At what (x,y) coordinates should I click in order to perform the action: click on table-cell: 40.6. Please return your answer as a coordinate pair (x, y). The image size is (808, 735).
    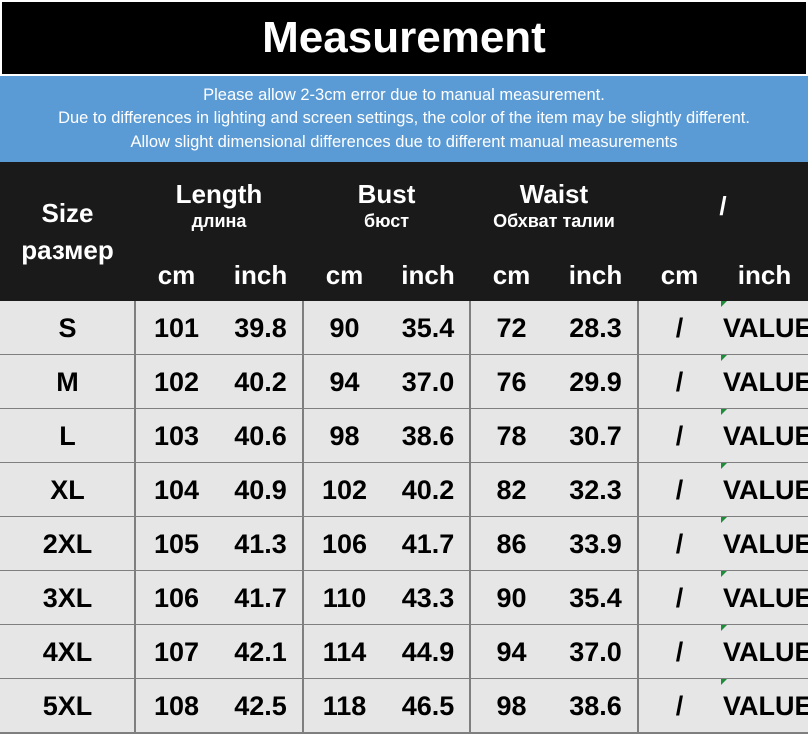
    Looking at the image, I should click on (260, 436).